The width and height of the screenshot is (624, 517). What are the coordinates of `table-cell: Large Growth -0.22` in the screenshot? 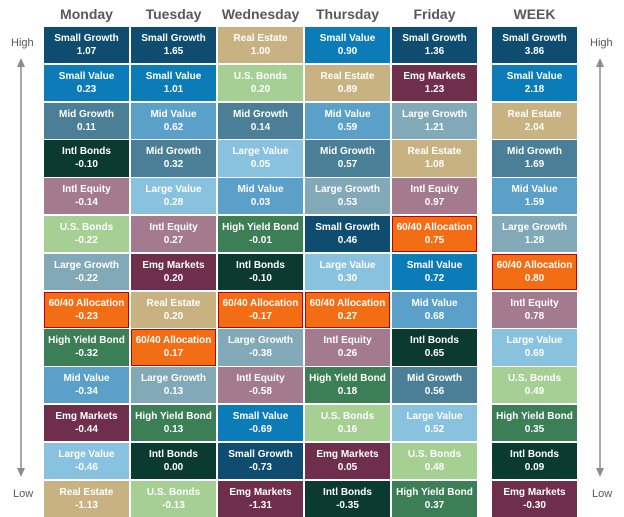 It's located at (86, 272).